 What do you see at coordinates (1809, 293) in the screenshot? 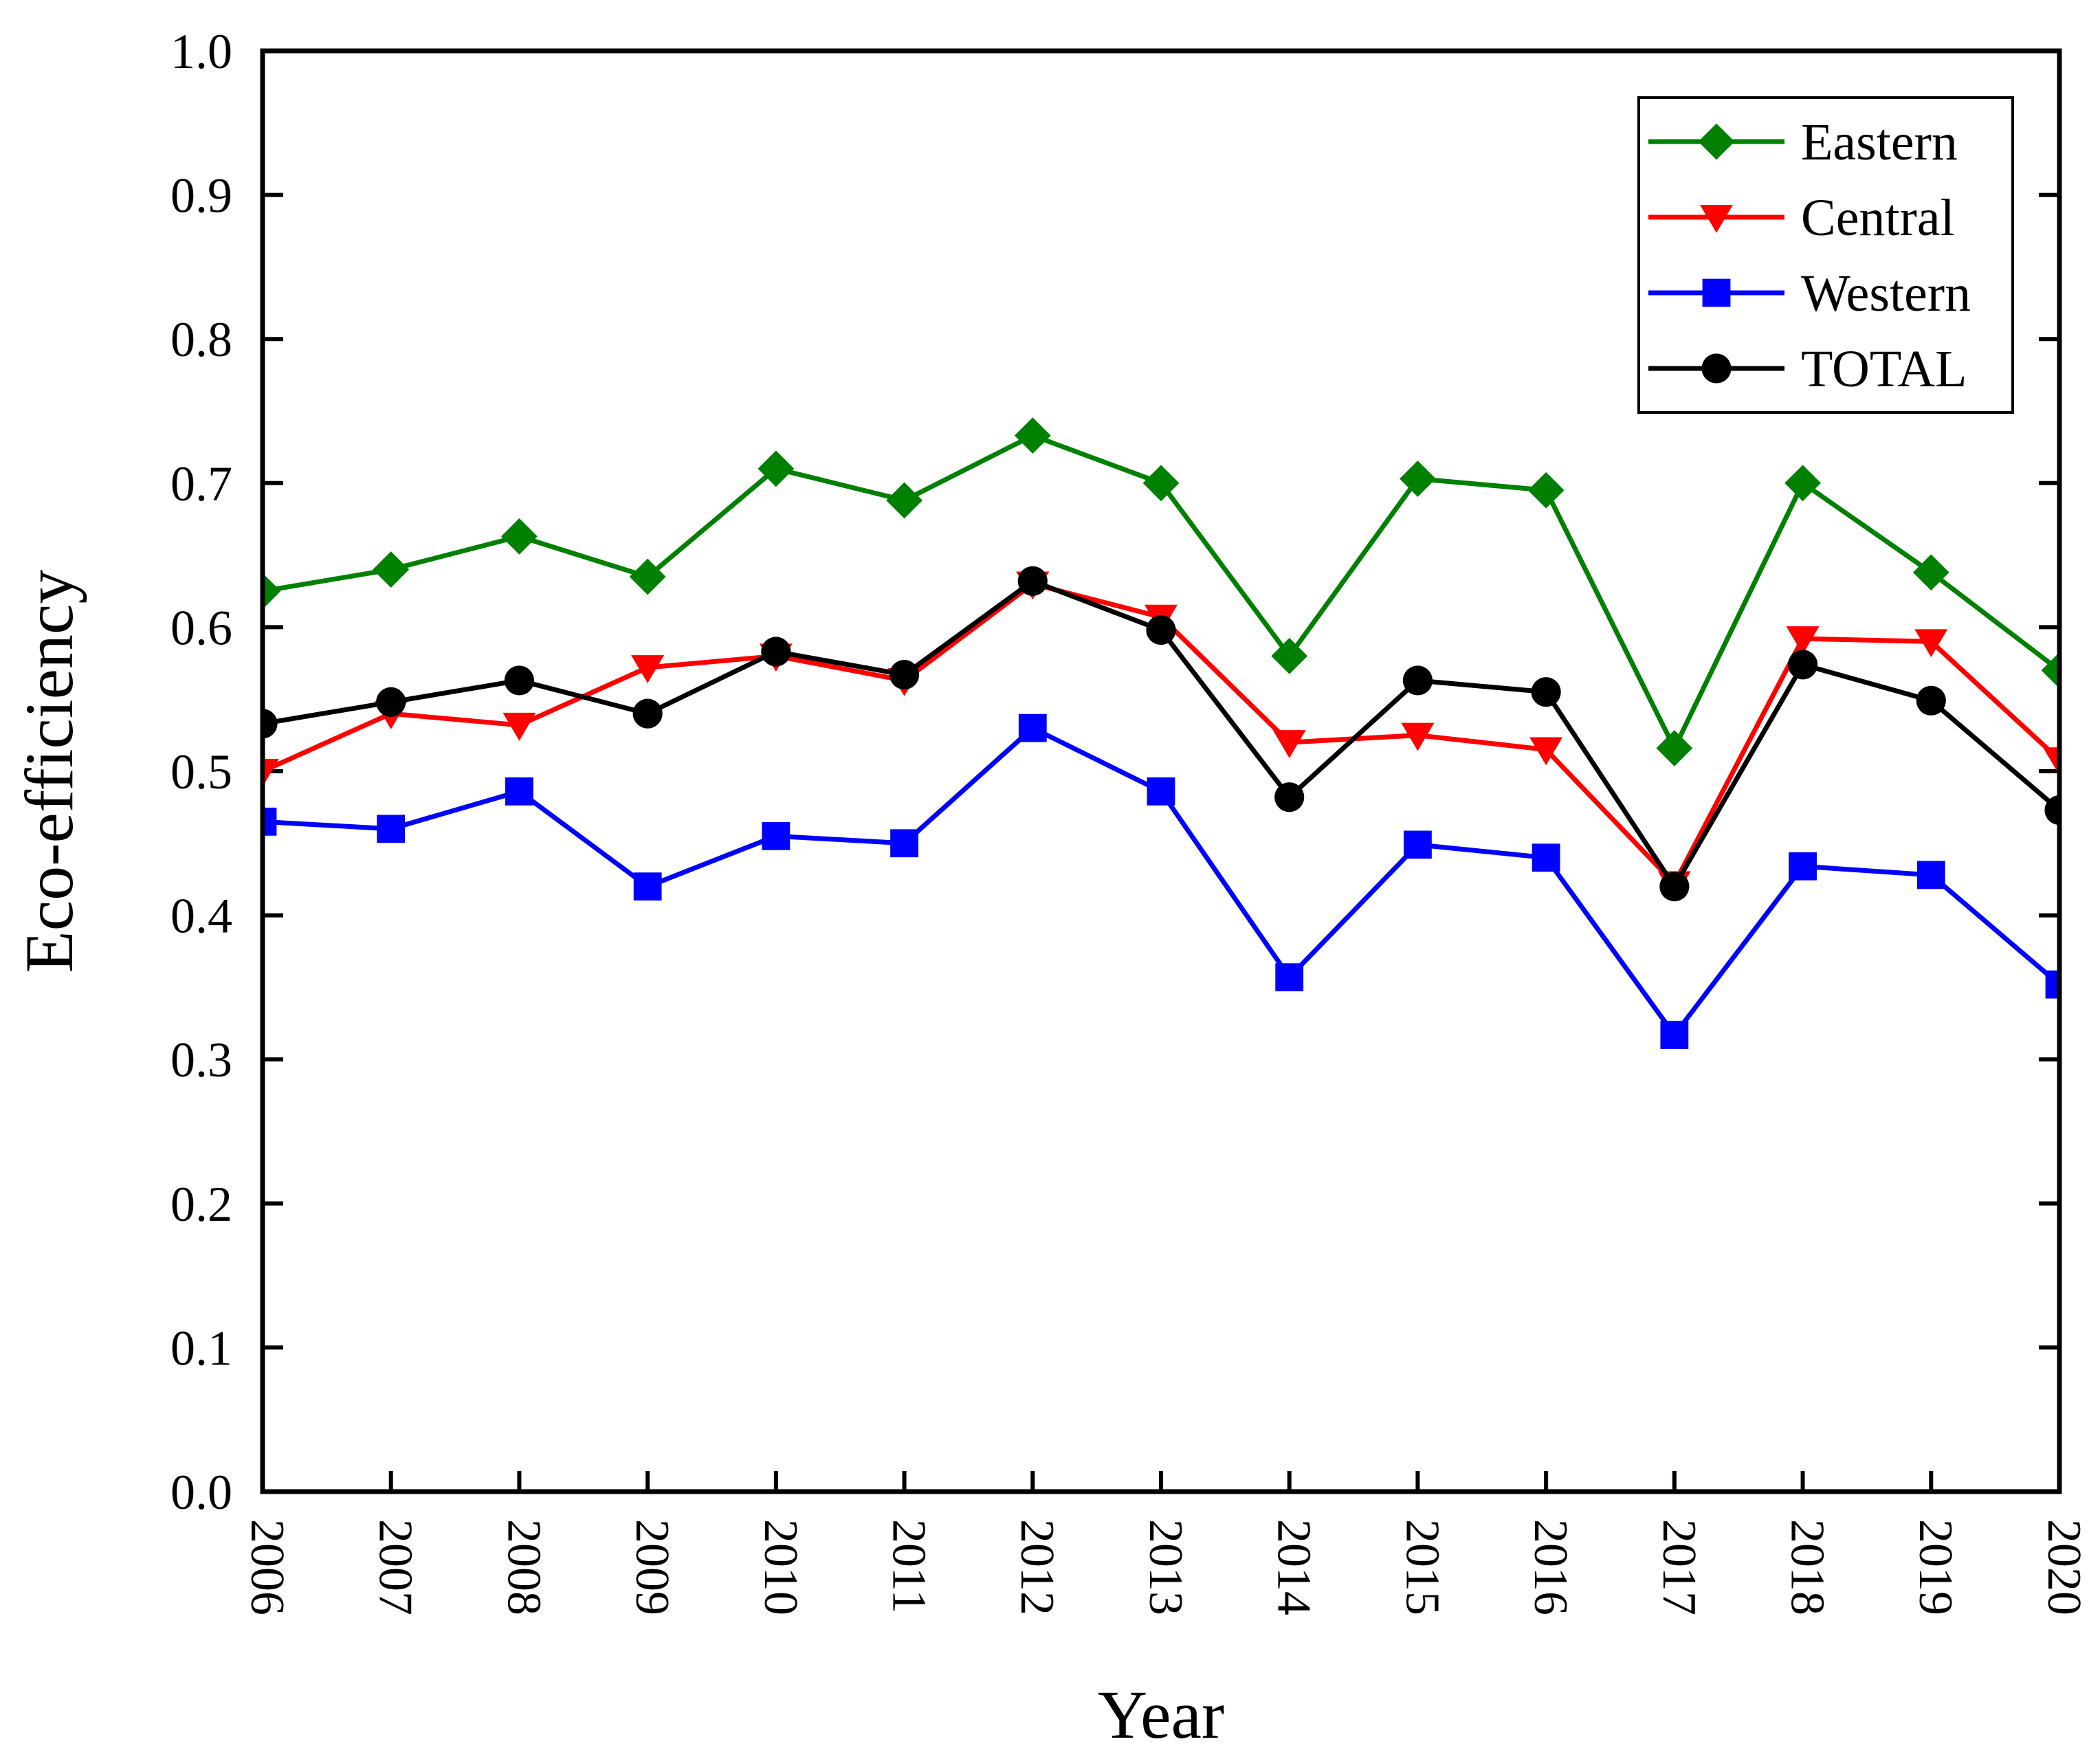
I see `legend-item-western: Western` at bounding box center [1809, 293].